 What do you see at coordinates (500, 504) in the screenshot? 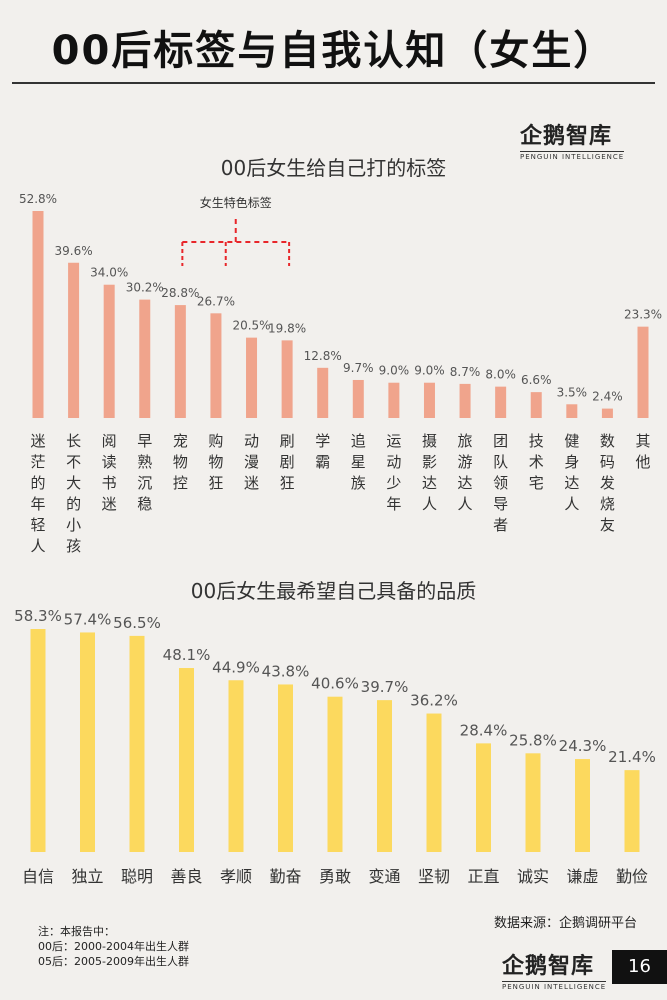
I see `chart1-category-label: 导` at bounding box center [500, 504].